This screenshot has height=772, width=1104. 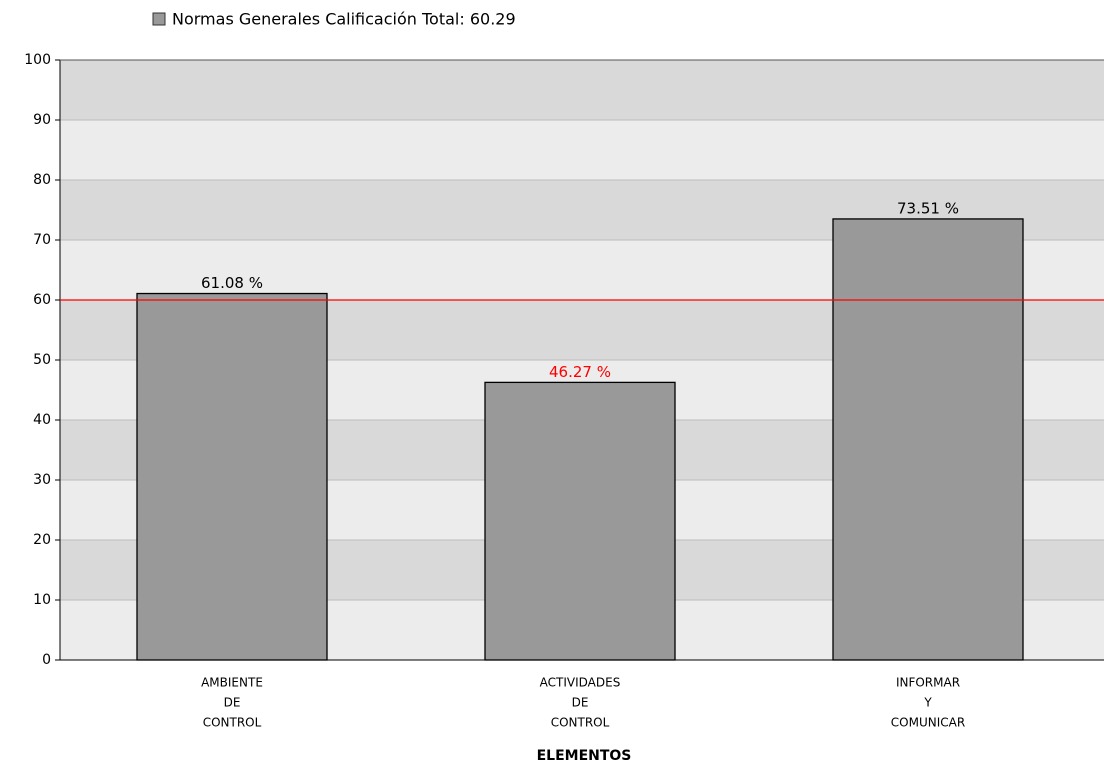 I want to click on y-tick-label: 0, so click(x=46, y=660).